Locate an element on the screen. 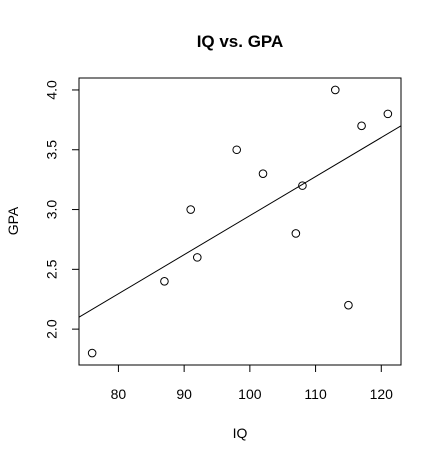 The image size is (441, 464). y-tick-label: 3.0 is located at coordinates (52, 210).